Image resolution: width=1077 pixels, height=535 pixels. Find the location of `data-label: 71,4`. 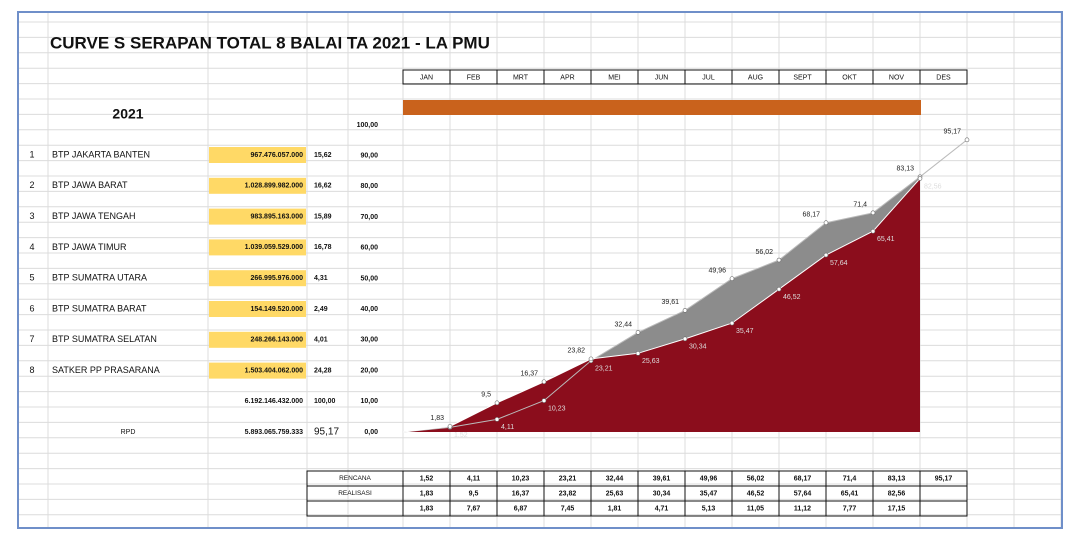

data-label: 71,4 is located at coordinates (860, 205).